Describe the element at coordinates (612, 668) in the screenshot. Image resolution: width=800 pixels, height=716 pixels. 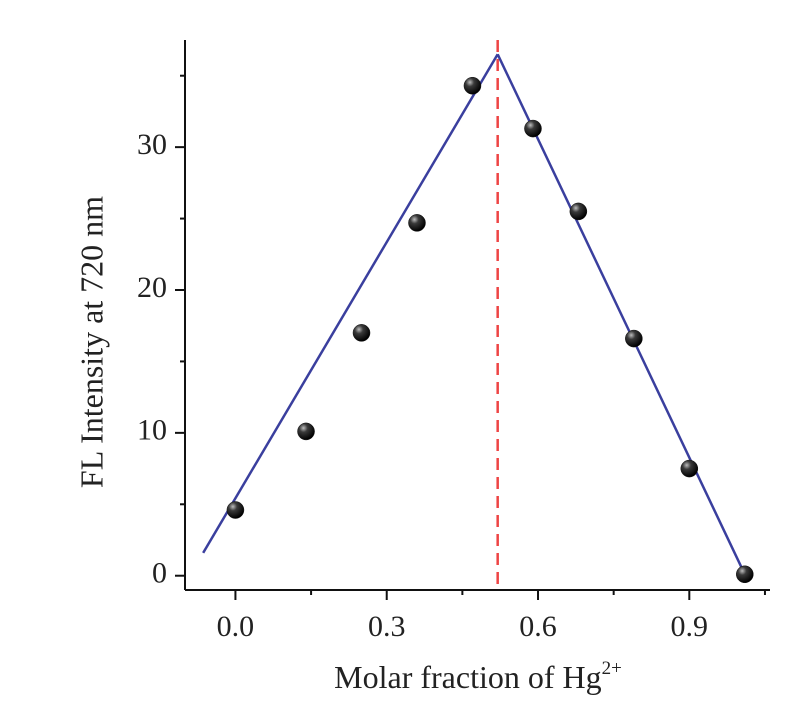
I see `x-axis-title-superscript: 2+` at that location.